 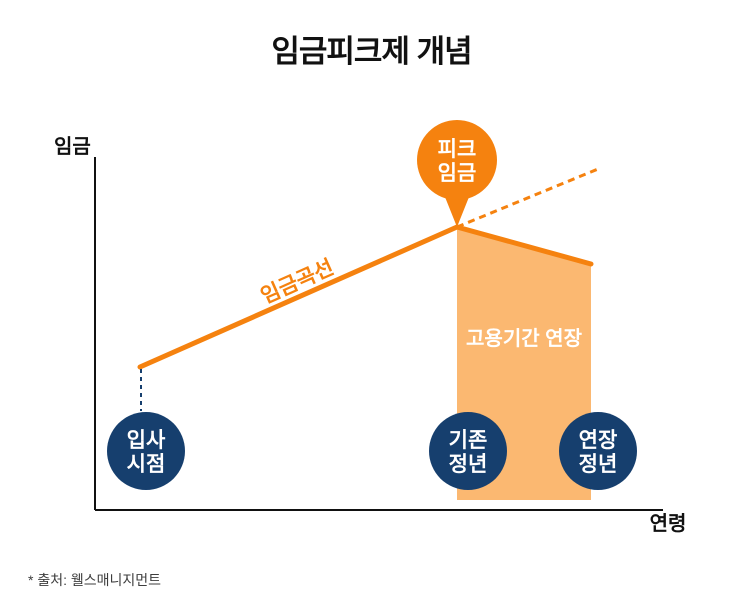 I want to click on x-axis-label: 연령, so click(x=668, y=523).